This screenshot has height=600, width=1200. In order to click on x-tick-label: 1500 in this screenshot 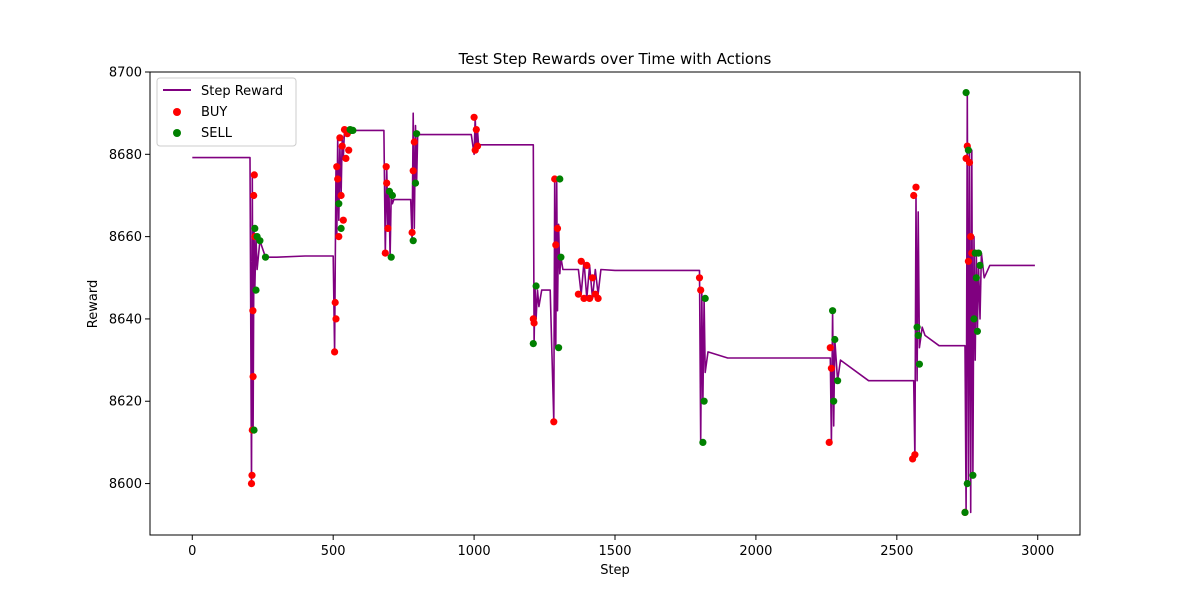, I will do `click(614, 551)`.